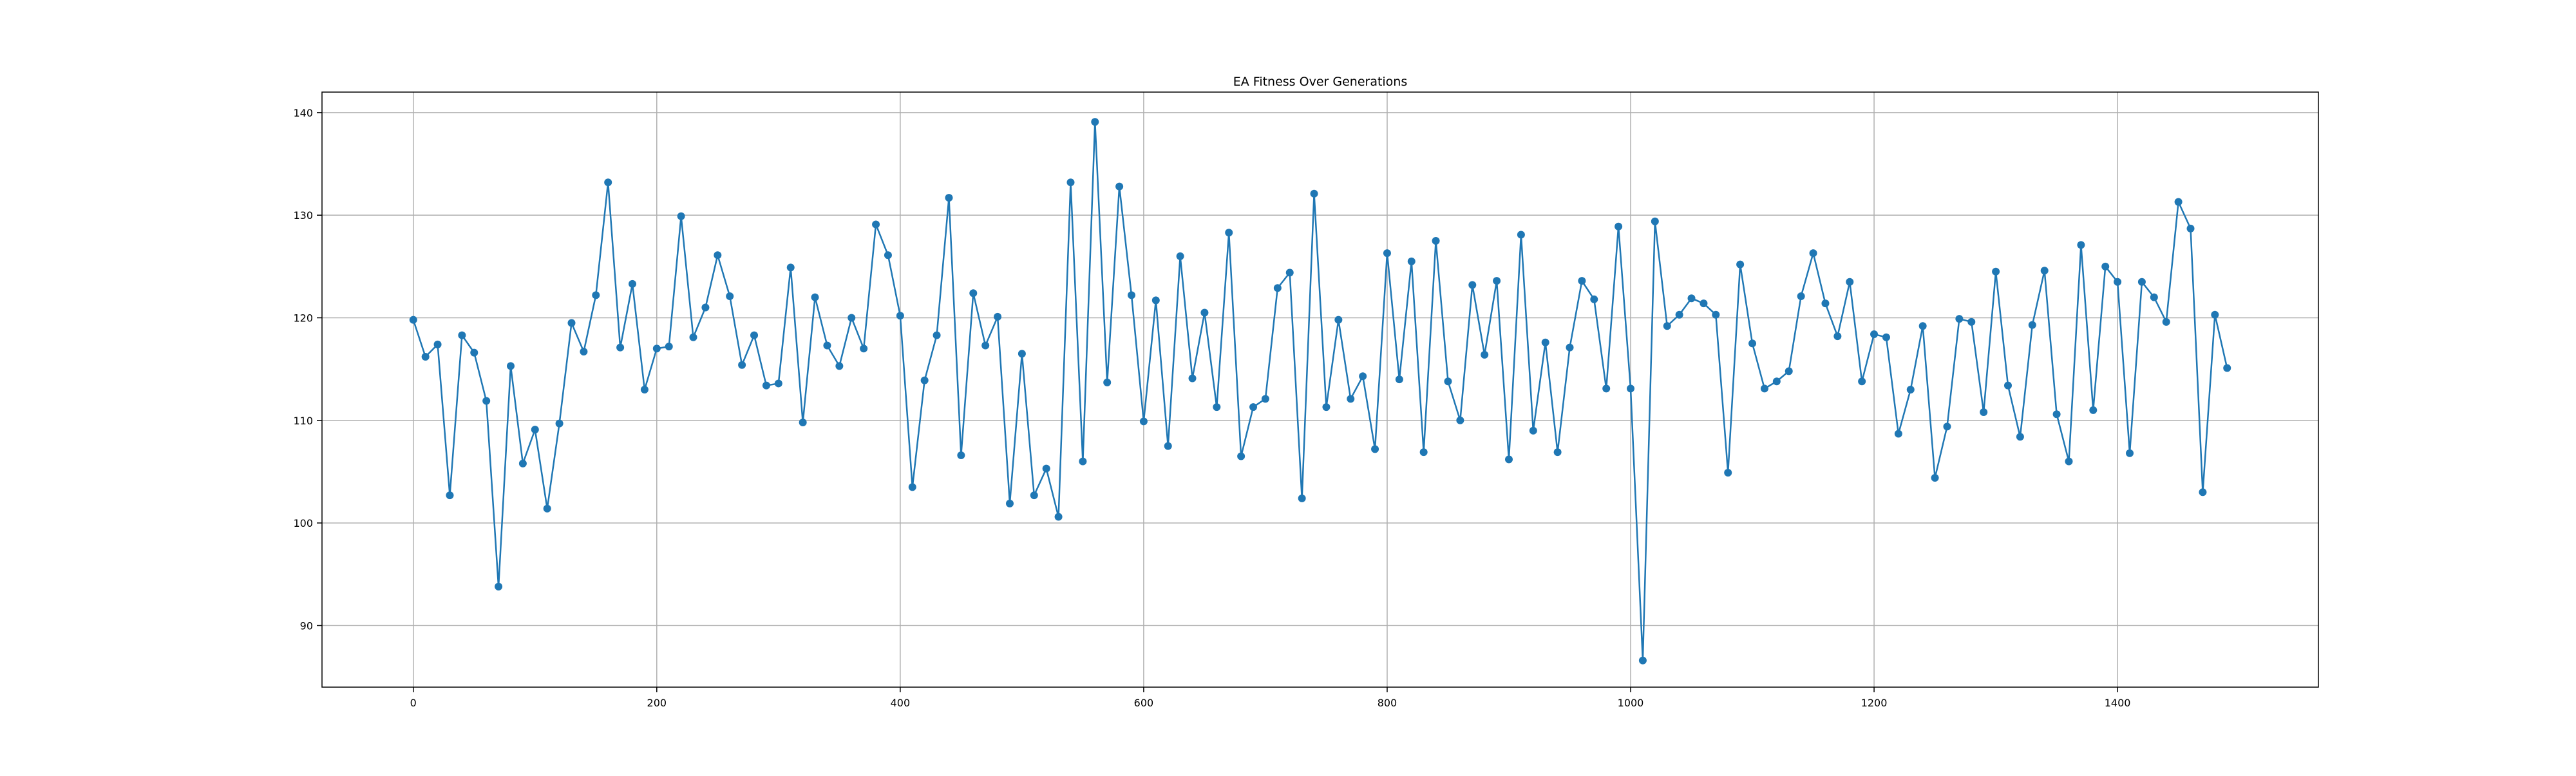  I want to click on x-tick-label: 200, so click(657, 703).